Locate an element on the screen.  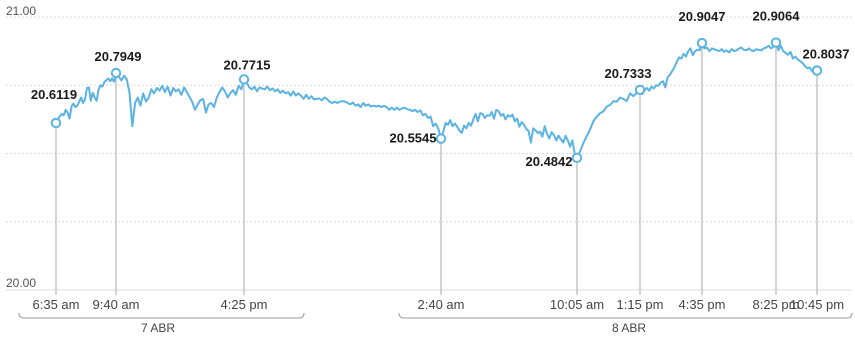
y-axis: 21.00 20.00 is located at coordinates (21, 147).